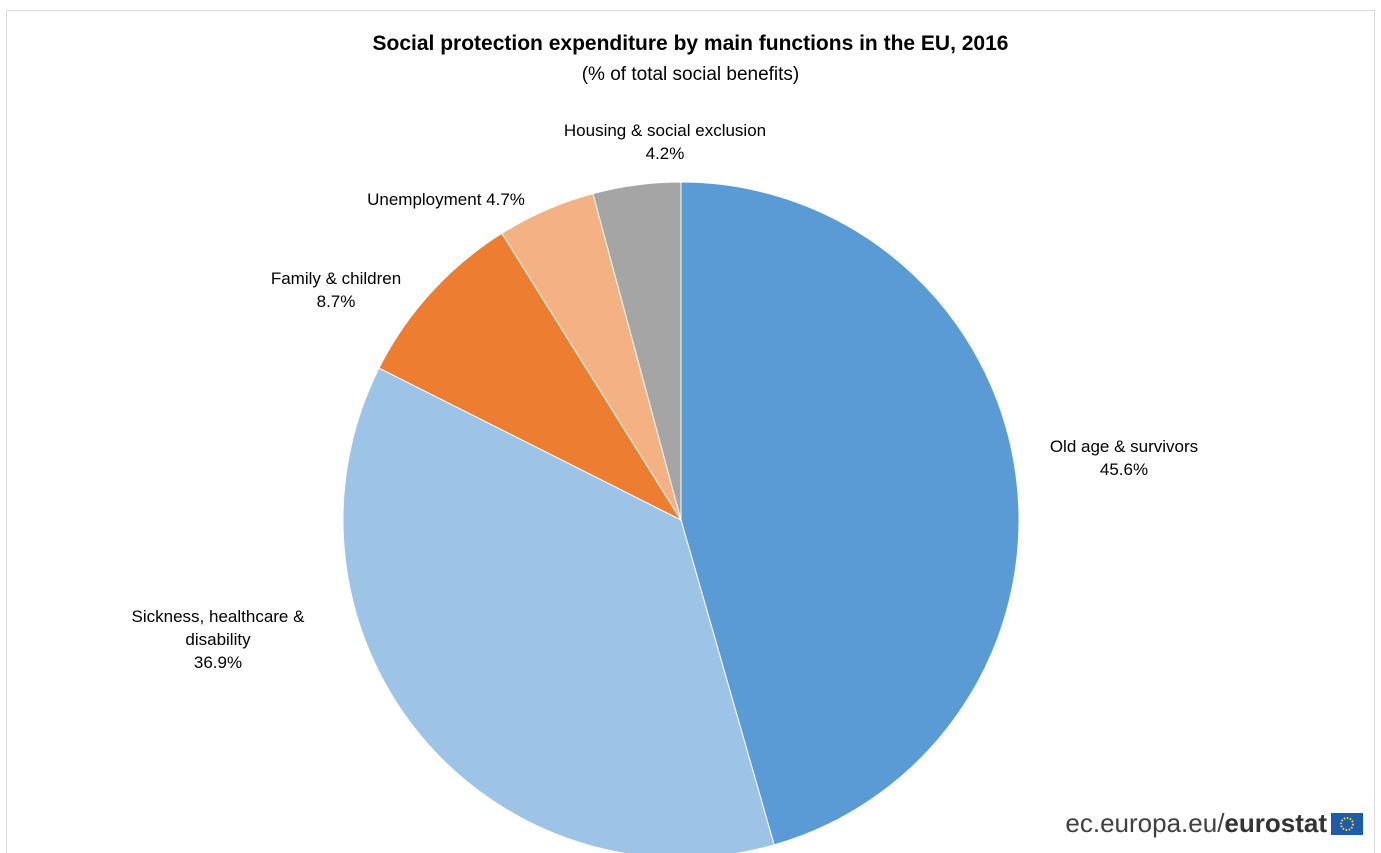 This screenshot has width=1381, height=853. What do you see at coordinates (219, 639) in the screenshot?
I see `slice-label-1: Sickness, healthcare & disability 36.9%` at bounding box center [219, 639].